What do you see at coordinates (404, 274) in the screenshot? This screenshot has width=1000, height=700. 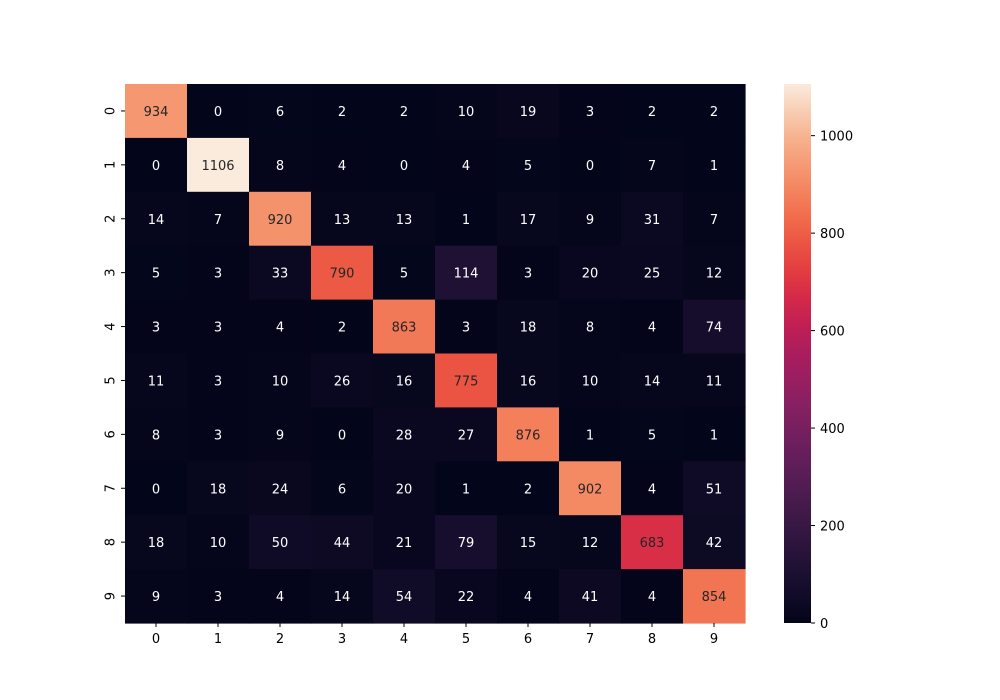 I see `cell-value-label: 5` at bounding box center [404, 274].